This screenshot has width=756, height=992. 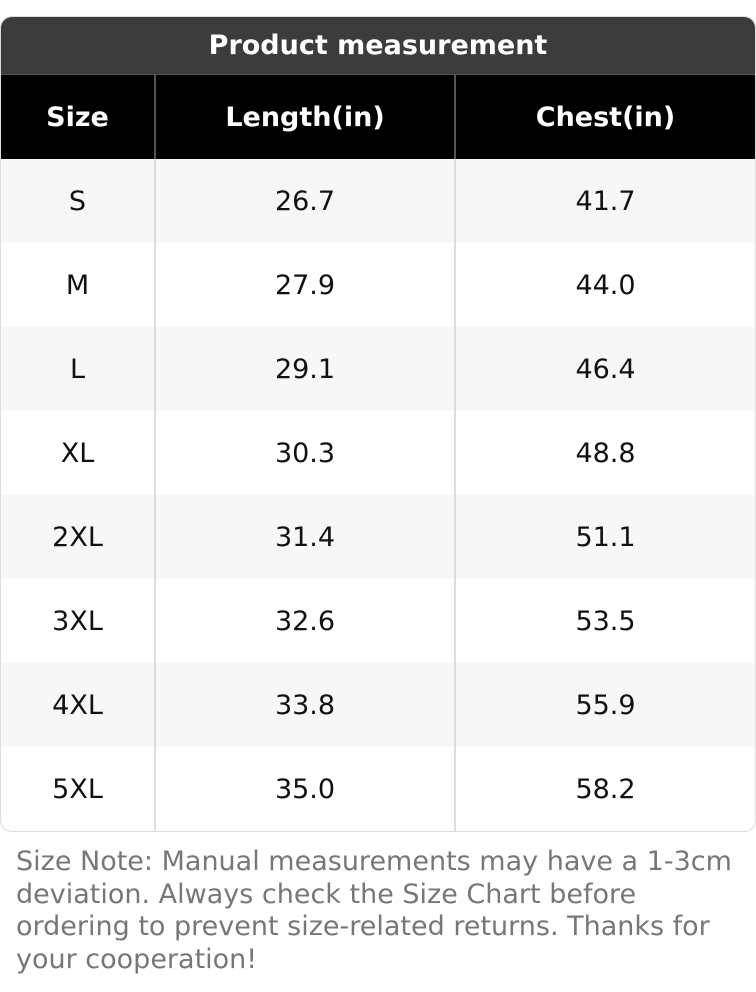 I want to click on table-row: L 29.1 46.4, so click(x=378, y=369).